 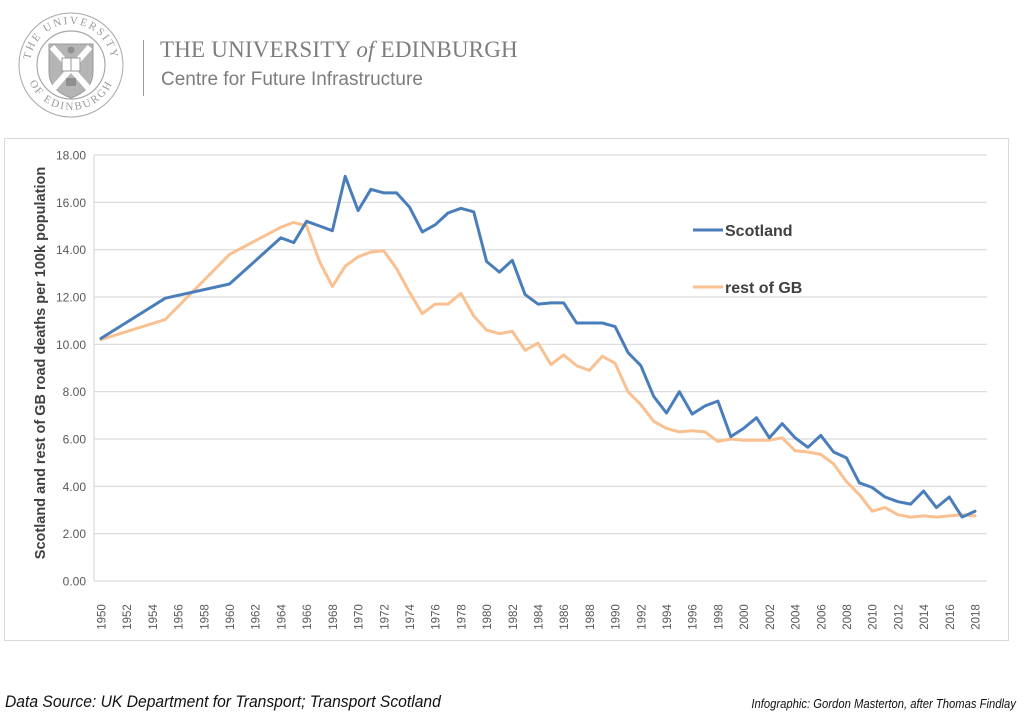 I want to click on y-tick-label: 12.00, so click(x=71, y=298).